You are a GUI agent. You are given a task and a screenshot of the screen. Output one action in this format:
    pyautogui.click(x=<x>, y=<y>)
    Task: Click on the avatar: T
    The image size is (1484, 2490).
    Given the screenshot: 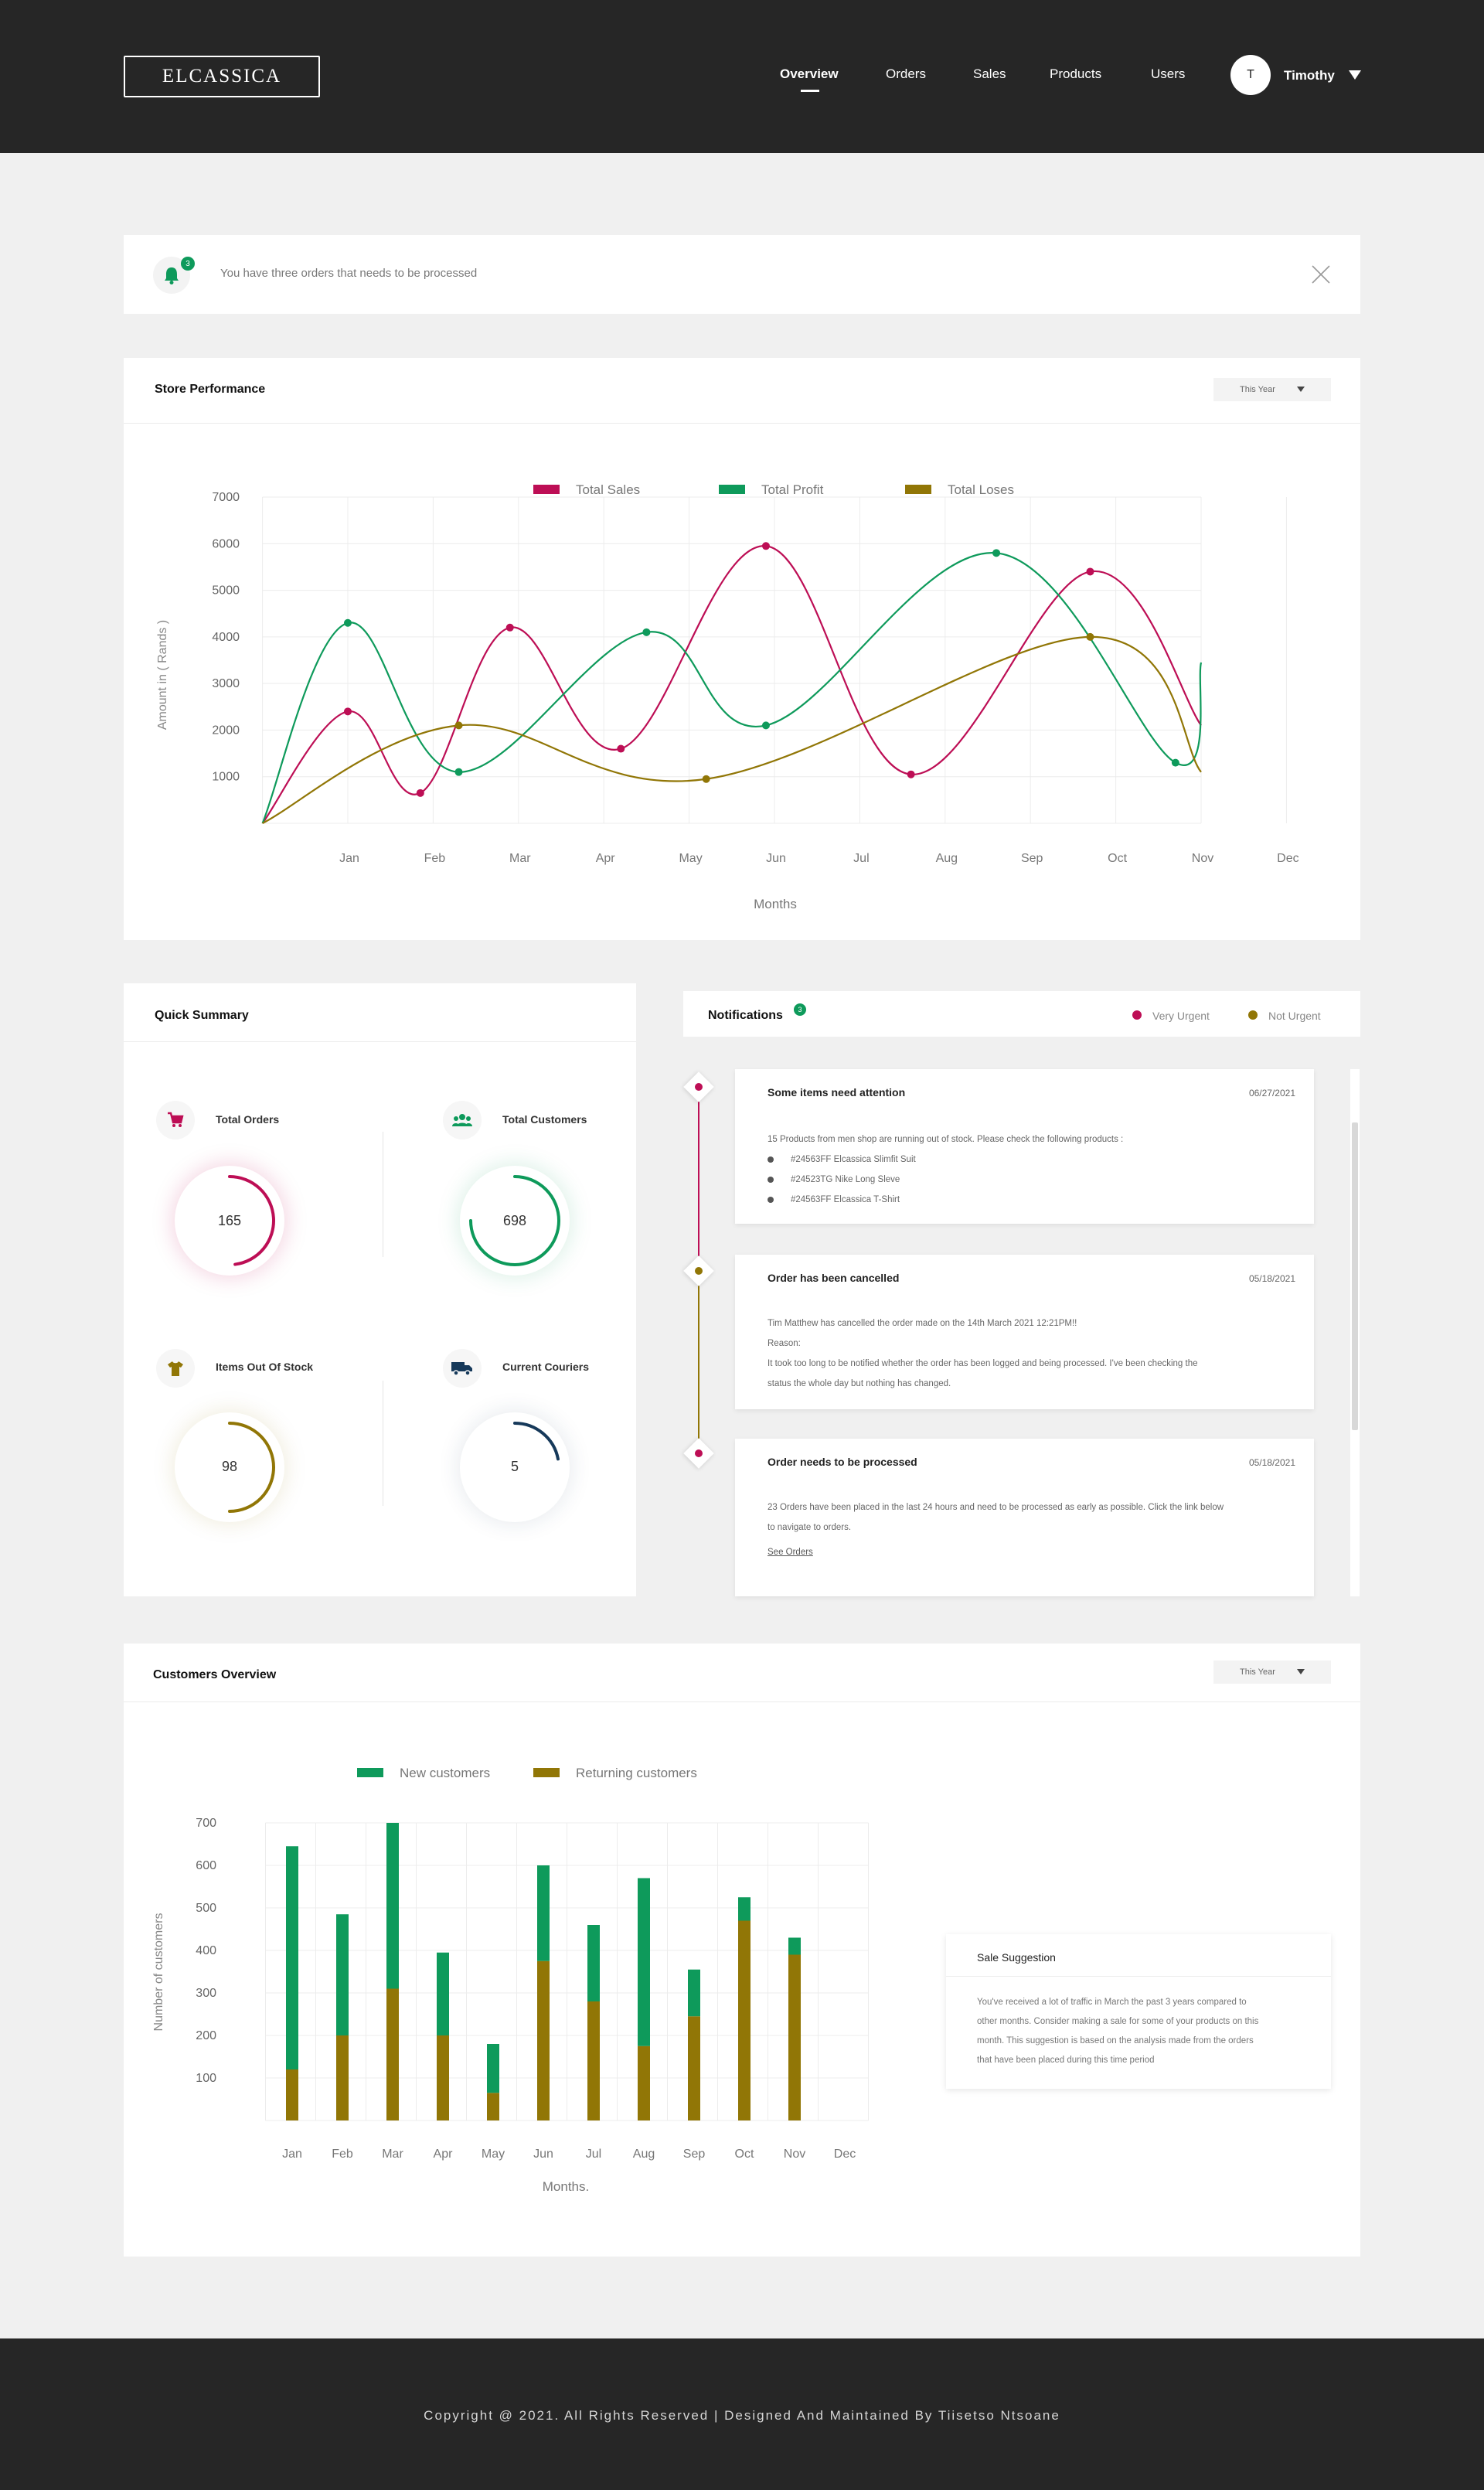 What is the action you would take?
    pyautogui.click(x=1250, y=75)
    